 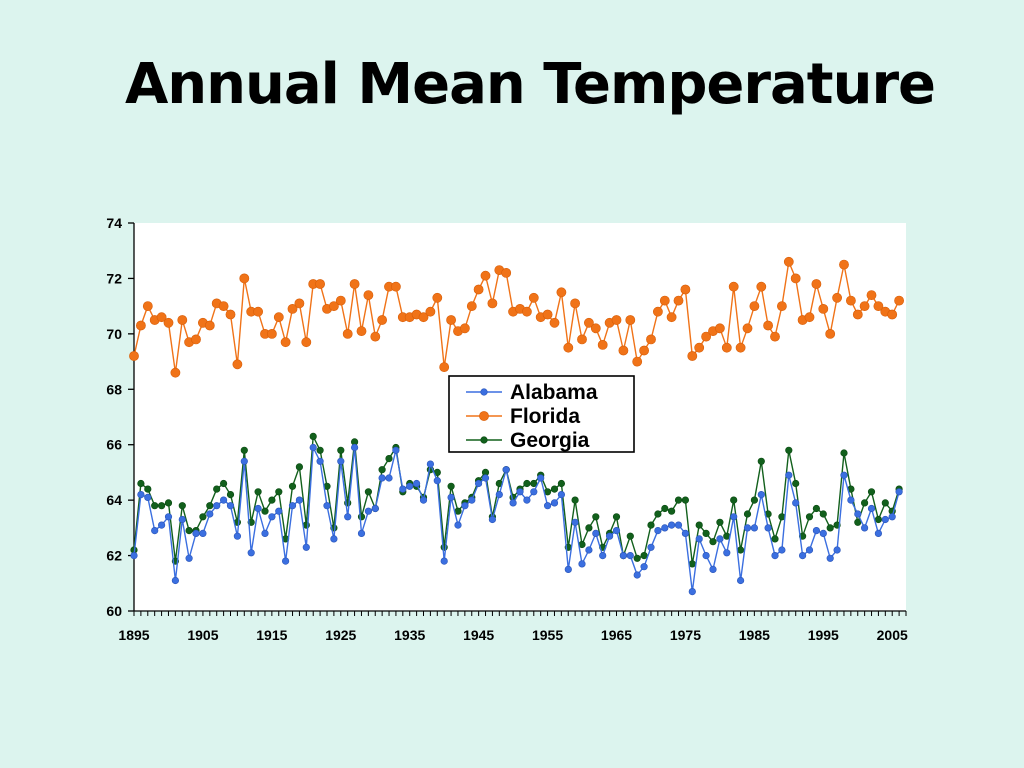 What do you see at coordinates (409, 635) in the screenshot?
I see `x-tick-label: 1935` at bounding box center [409, 635].